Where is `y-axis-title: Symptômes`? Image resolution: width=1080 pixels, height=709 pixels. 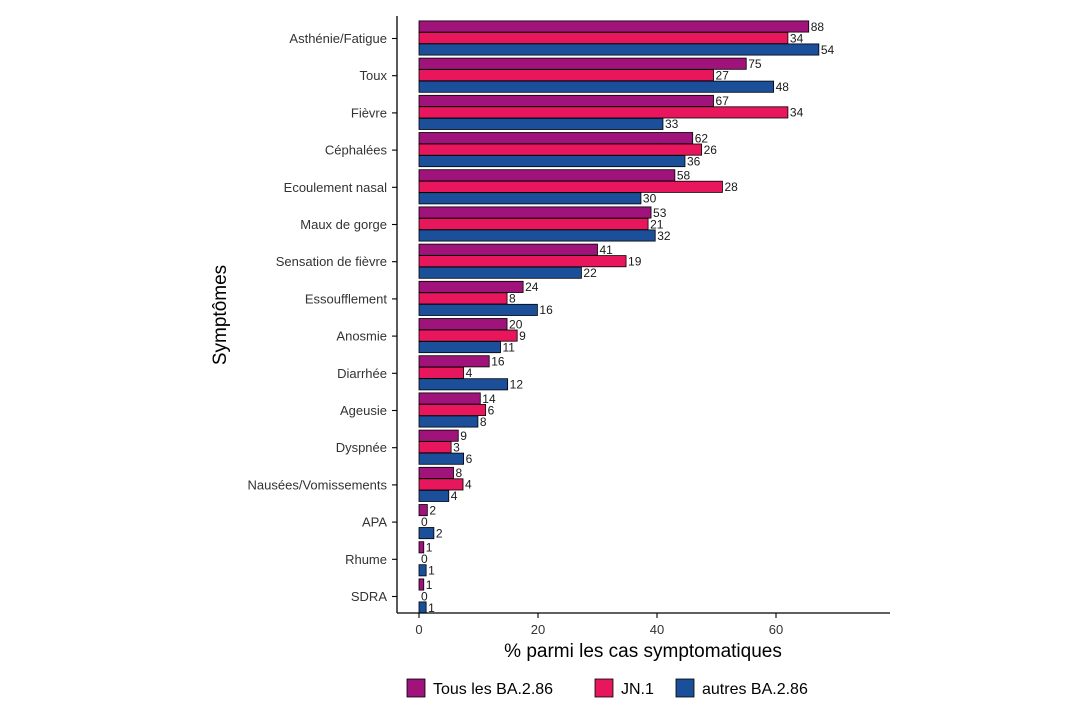 y-axis-title: Symptômes is located at coordinates (220, 315).